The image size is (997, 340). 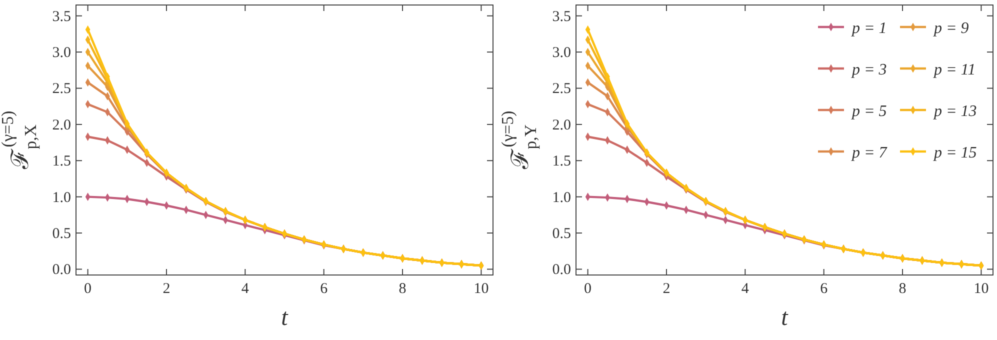 What do you see at coordinates (954, 70) in the screenshot?
I see `legend-label: p = 11` at bounding box center [954, 70].